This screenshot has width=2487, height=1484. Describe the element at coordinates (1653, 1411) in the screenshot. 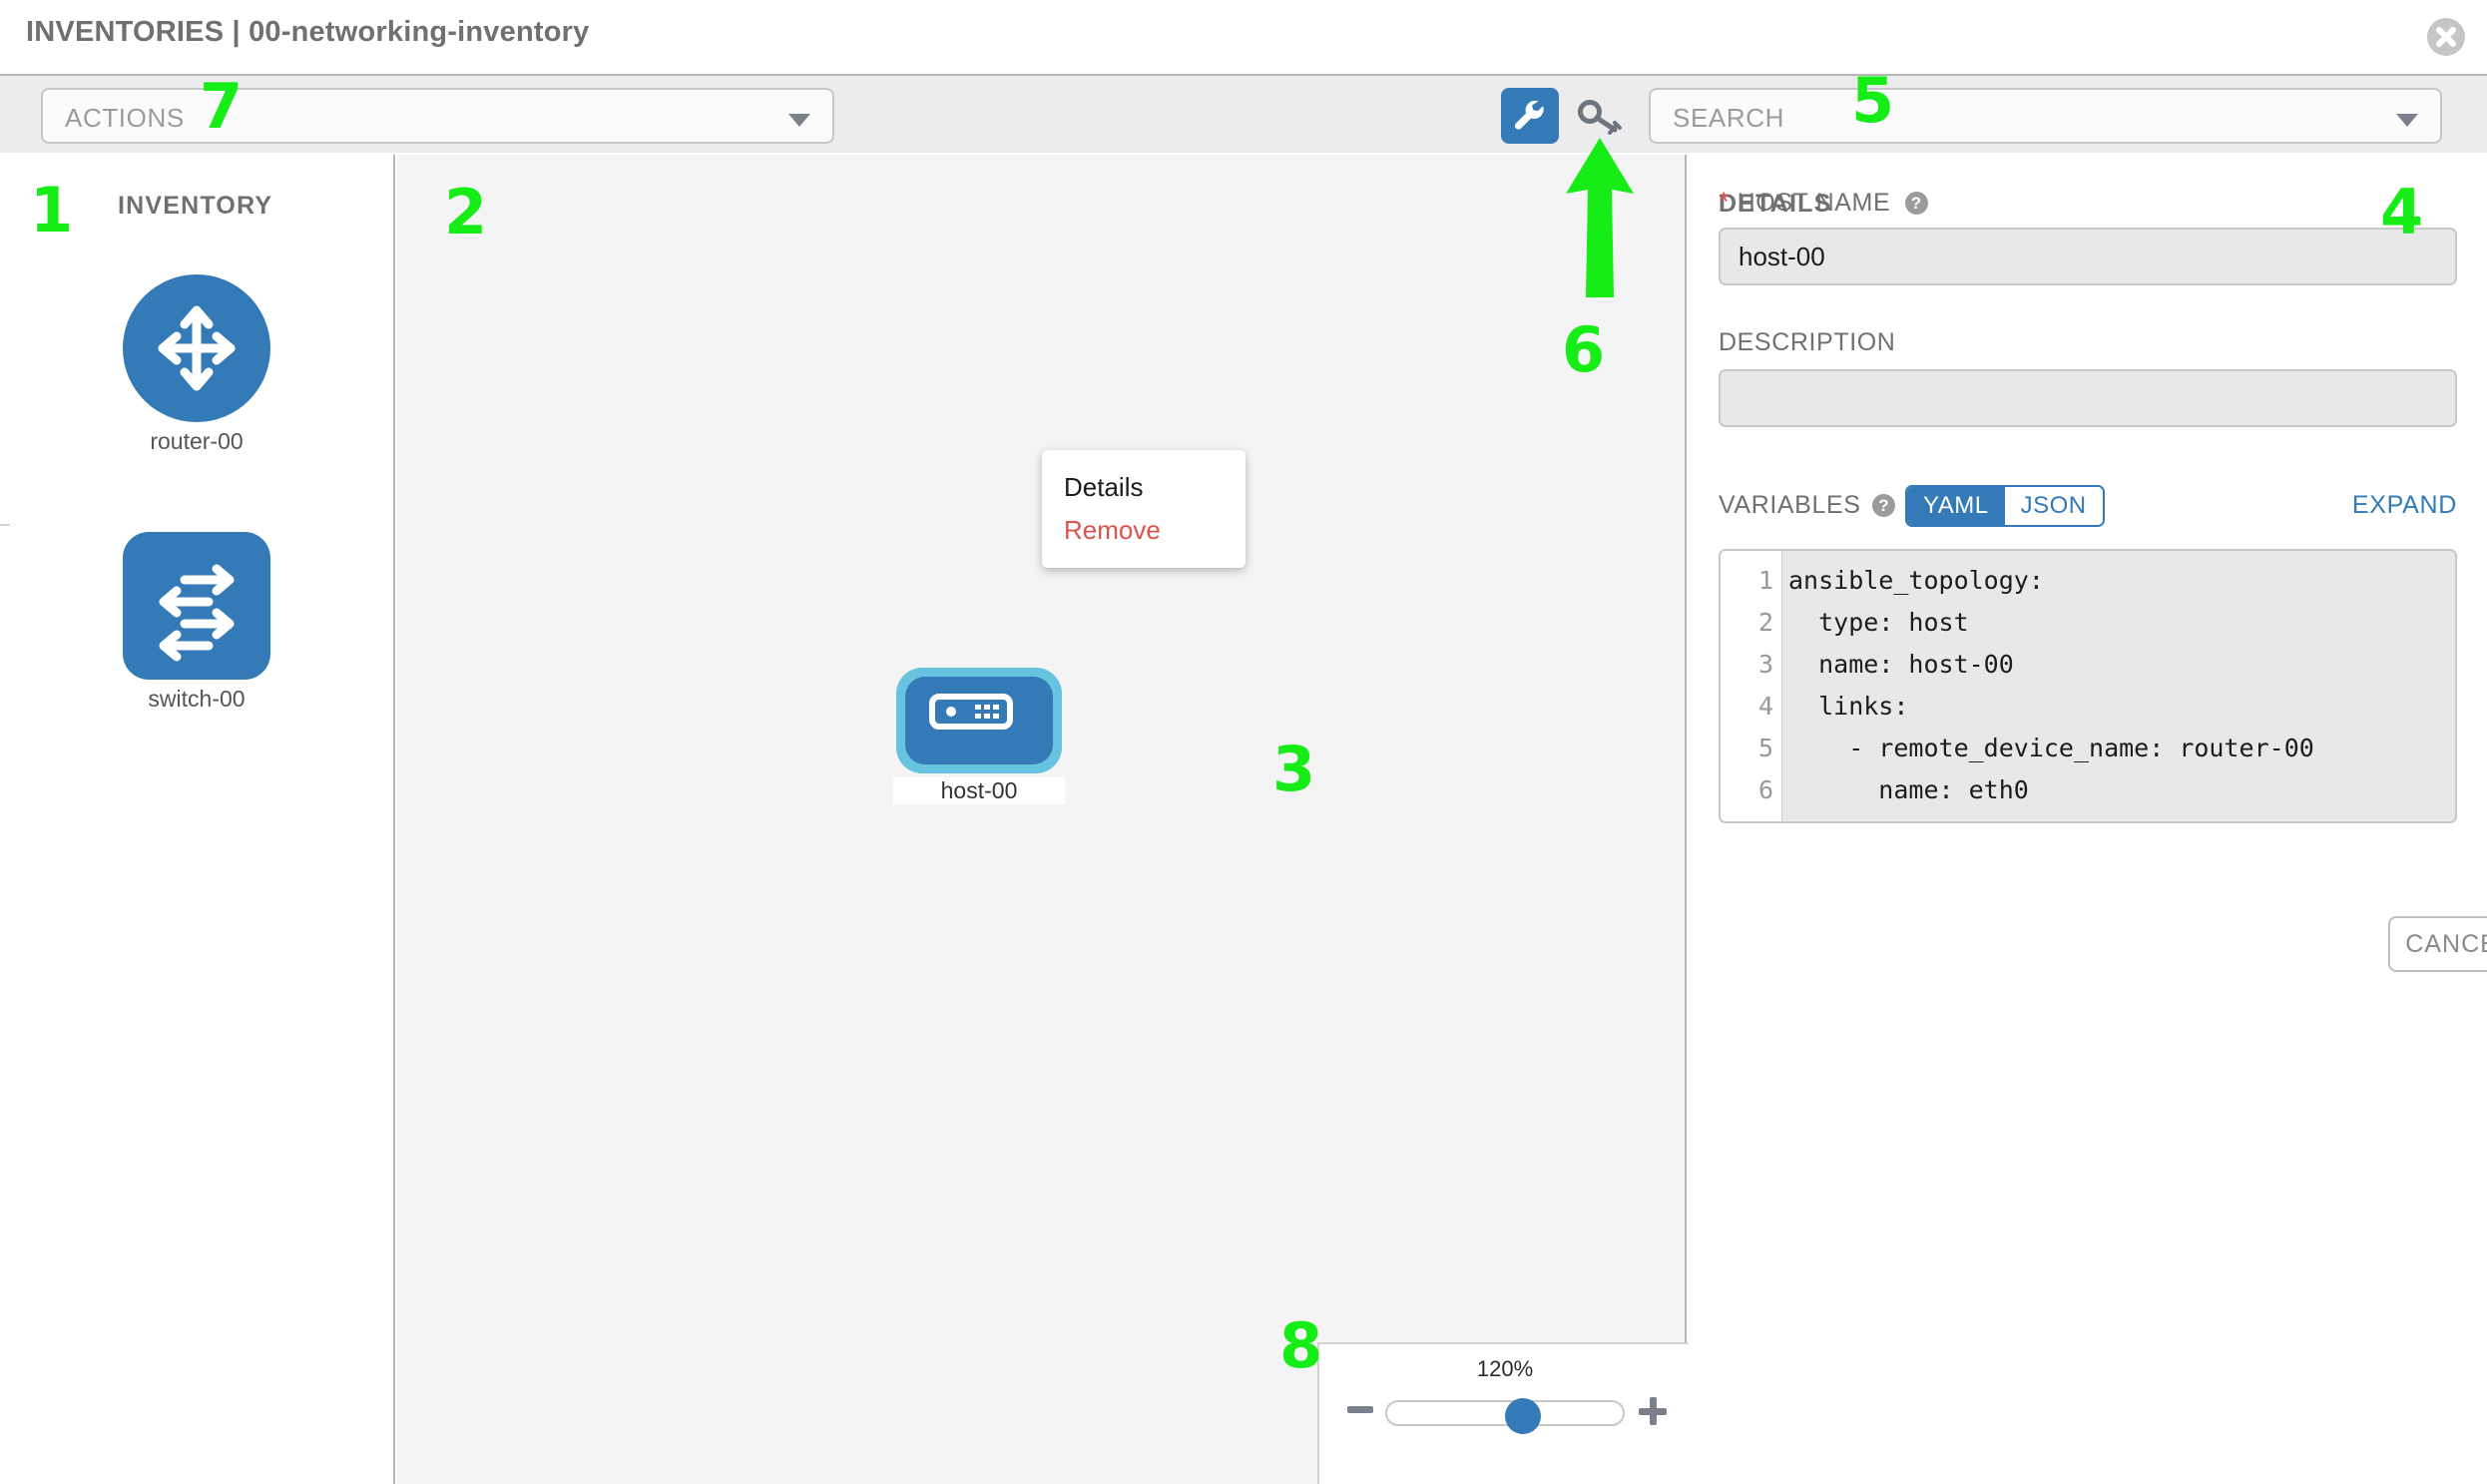

I see `zoom-in-button` at that location.